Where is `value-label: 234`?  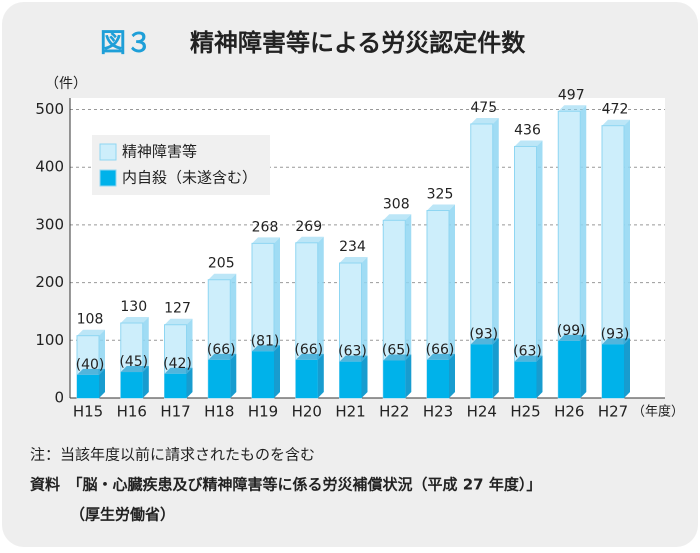 value-label: 234 is located at coordinates (352, 247).